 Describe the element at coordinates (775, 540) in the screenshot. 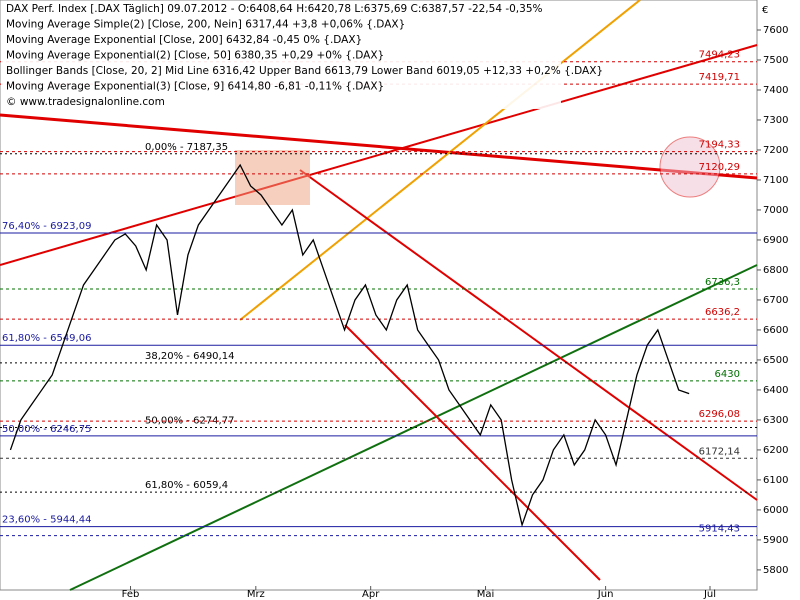

I see `y-tick-label: 5900` at that location.